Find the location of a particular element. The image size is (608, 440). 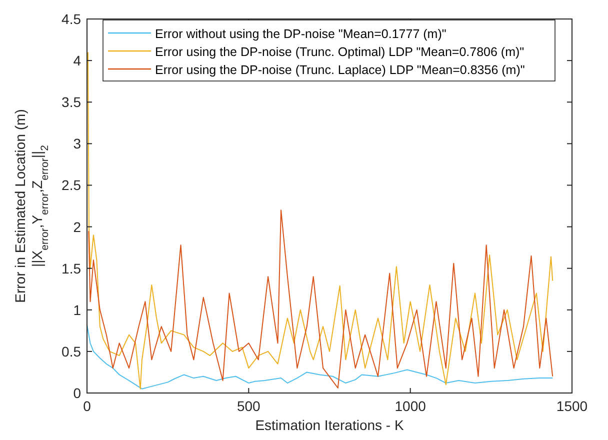

y-tick-label: 3 is located at coordinates (77, 144).